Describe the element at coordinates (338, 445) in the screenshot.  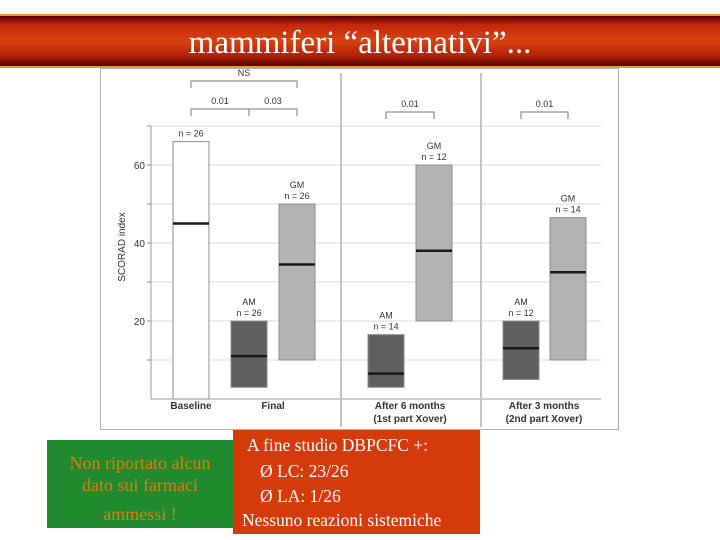
I see `note-right-line-1: A fine studio DBPCFC +:` at that location.